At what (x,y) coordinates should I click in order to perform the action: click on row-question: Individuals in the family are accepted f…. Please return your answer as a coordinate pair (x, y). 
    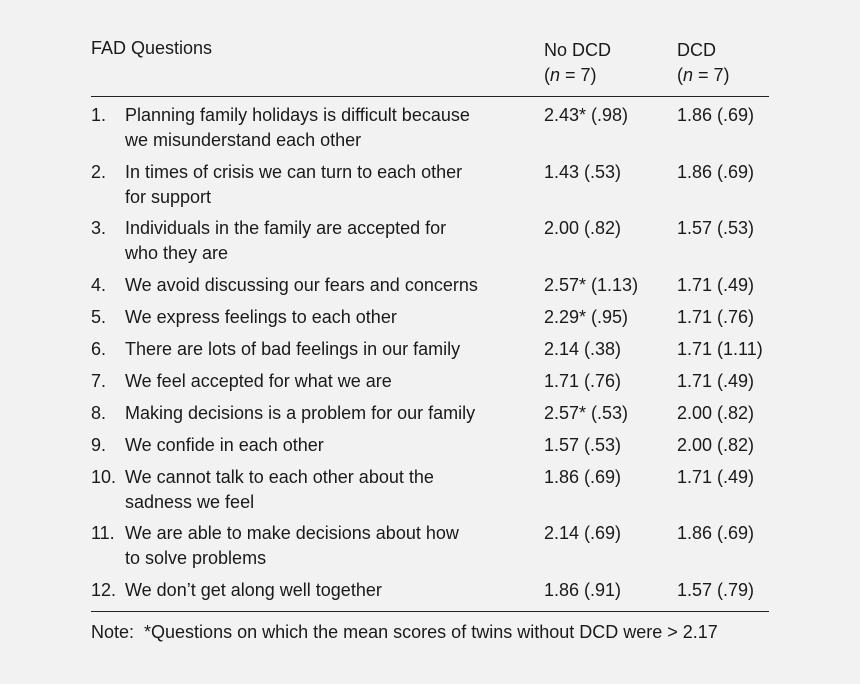
    Looking at the image, I should click on (286, 240).